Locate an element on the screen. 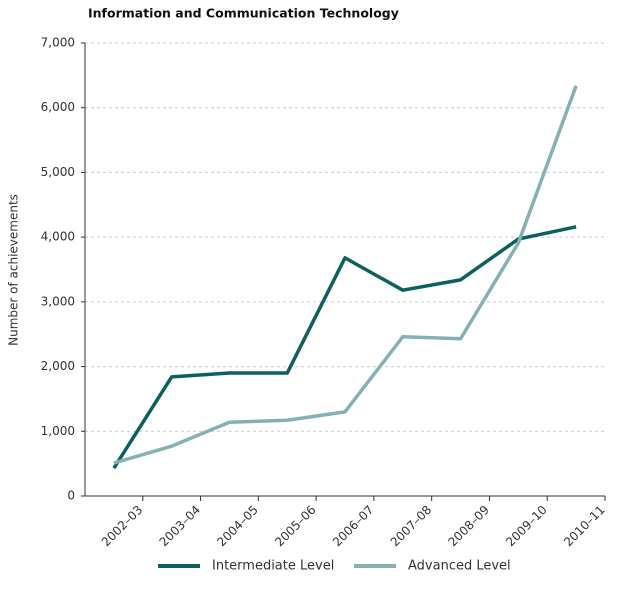 Image resolution: width=621 pixels, height=602 pixels. x-tick-label: 2006–07 is located at coordinates (353, 526).